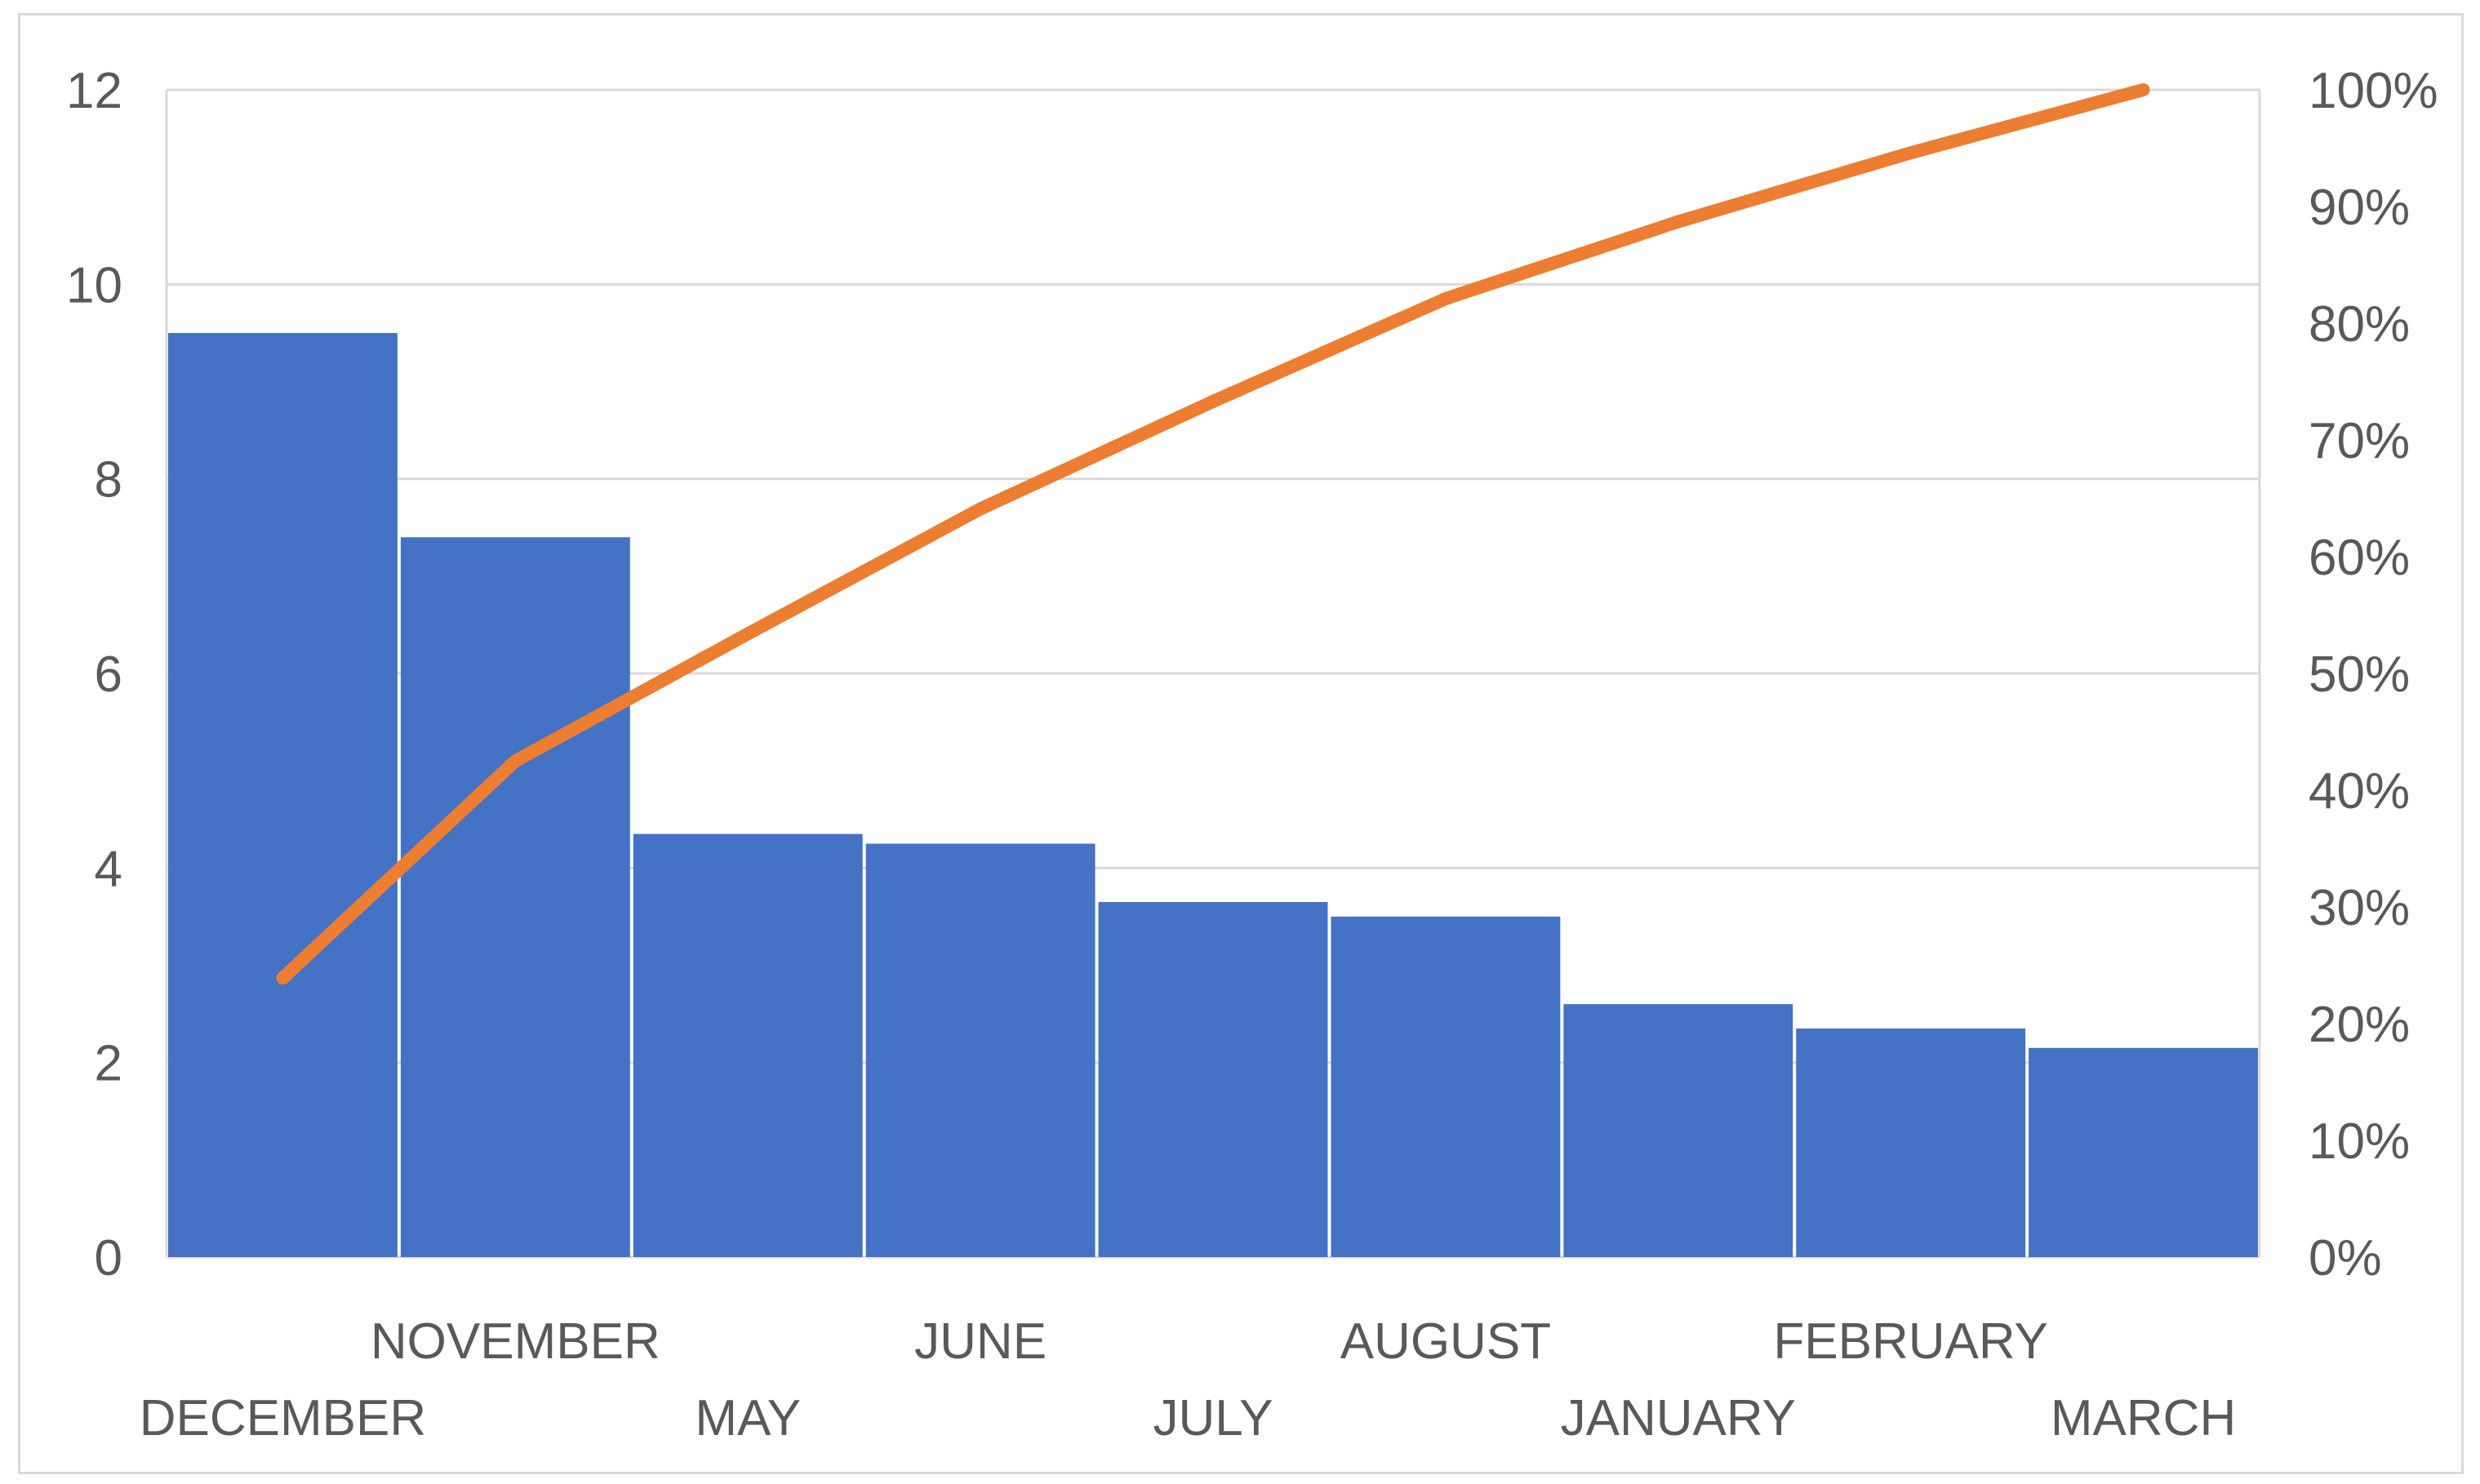  I want to click on left-axis: 0 2 4 6 8 10 12, so click(94, 674).